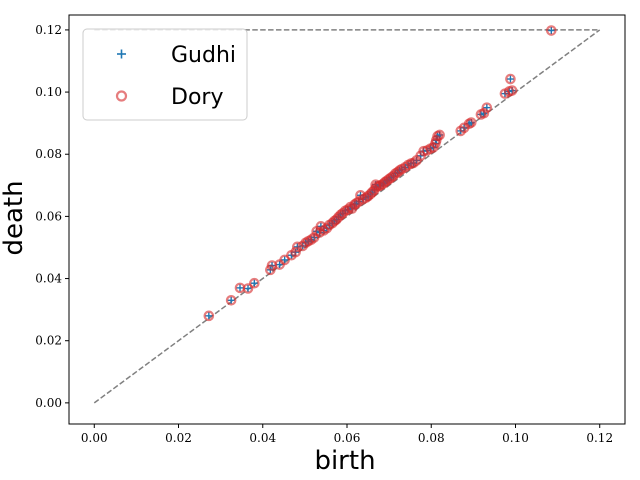 This screenshot has height=480, width=640. Describe the element at coordinates (431, 438) in the screenshot. I see `x-tick-label: 0.08` at that location.